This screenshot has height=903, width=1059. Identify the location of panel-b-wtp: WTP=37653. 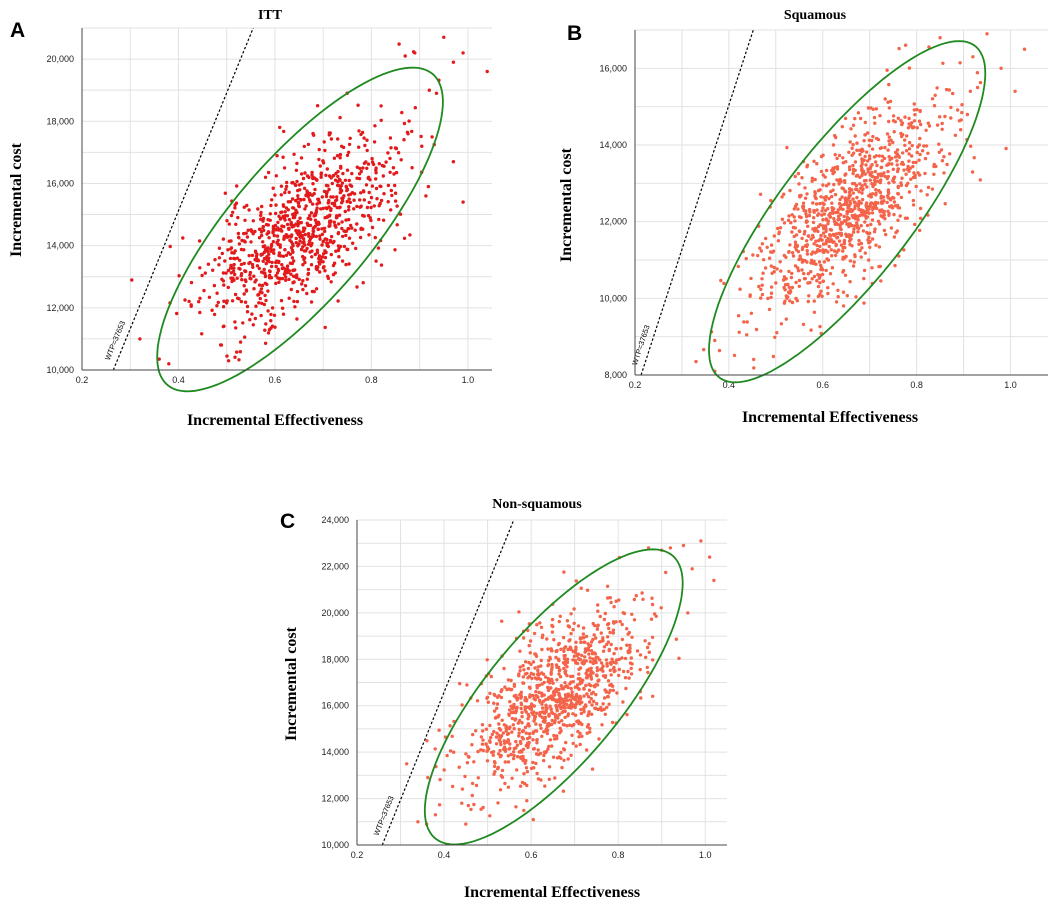
(692, 202).